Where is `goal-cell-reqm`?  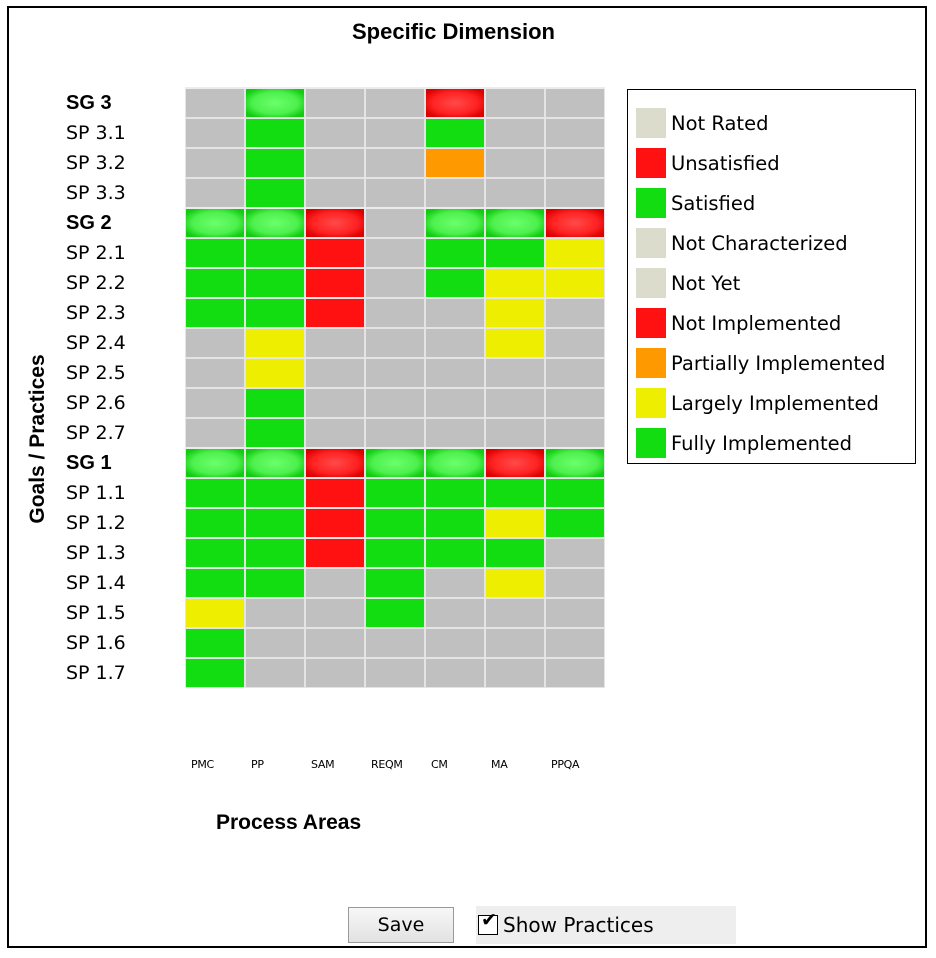 goal-cell-reqm is located at coordinates (395, 103).